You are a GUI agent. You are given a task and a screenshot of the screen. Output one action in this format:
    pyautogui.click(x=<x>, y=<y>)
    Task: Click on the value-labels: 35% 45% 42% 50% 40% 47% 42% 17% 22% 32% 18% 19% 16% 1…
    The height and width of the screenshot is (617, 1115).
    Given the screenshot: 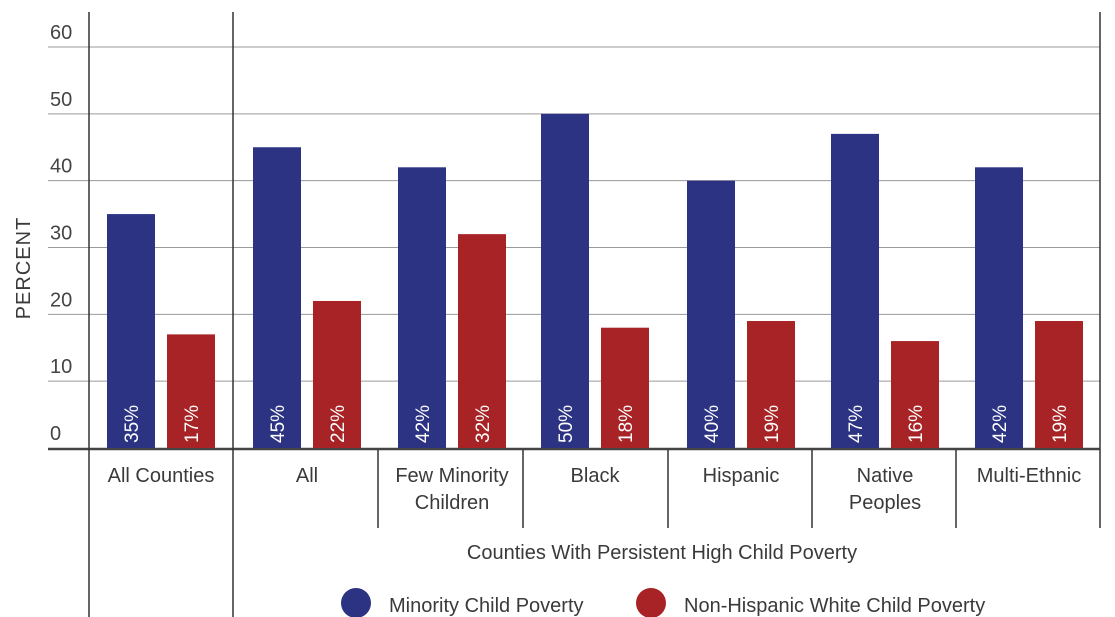 What is the action you would take?
    pyautogui.click(x=596, y=424)
    